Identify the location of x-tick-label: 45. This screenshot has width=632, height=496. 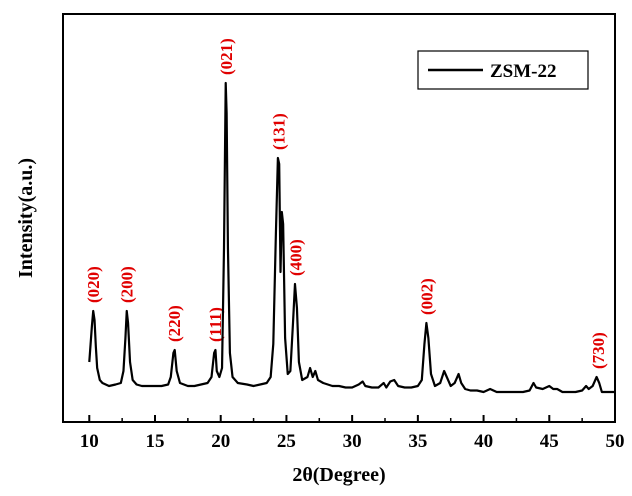
(549, 441).